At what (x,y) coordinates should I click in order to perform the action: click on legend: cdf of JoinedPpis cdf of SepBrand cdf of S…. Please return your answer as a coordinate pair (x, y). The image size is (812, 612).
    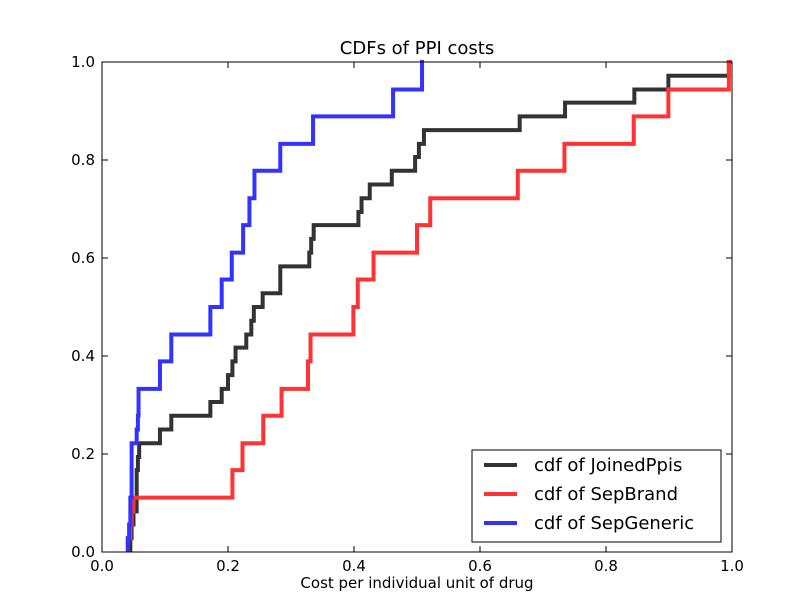
    Looking at the image, I should click on (596, 496).